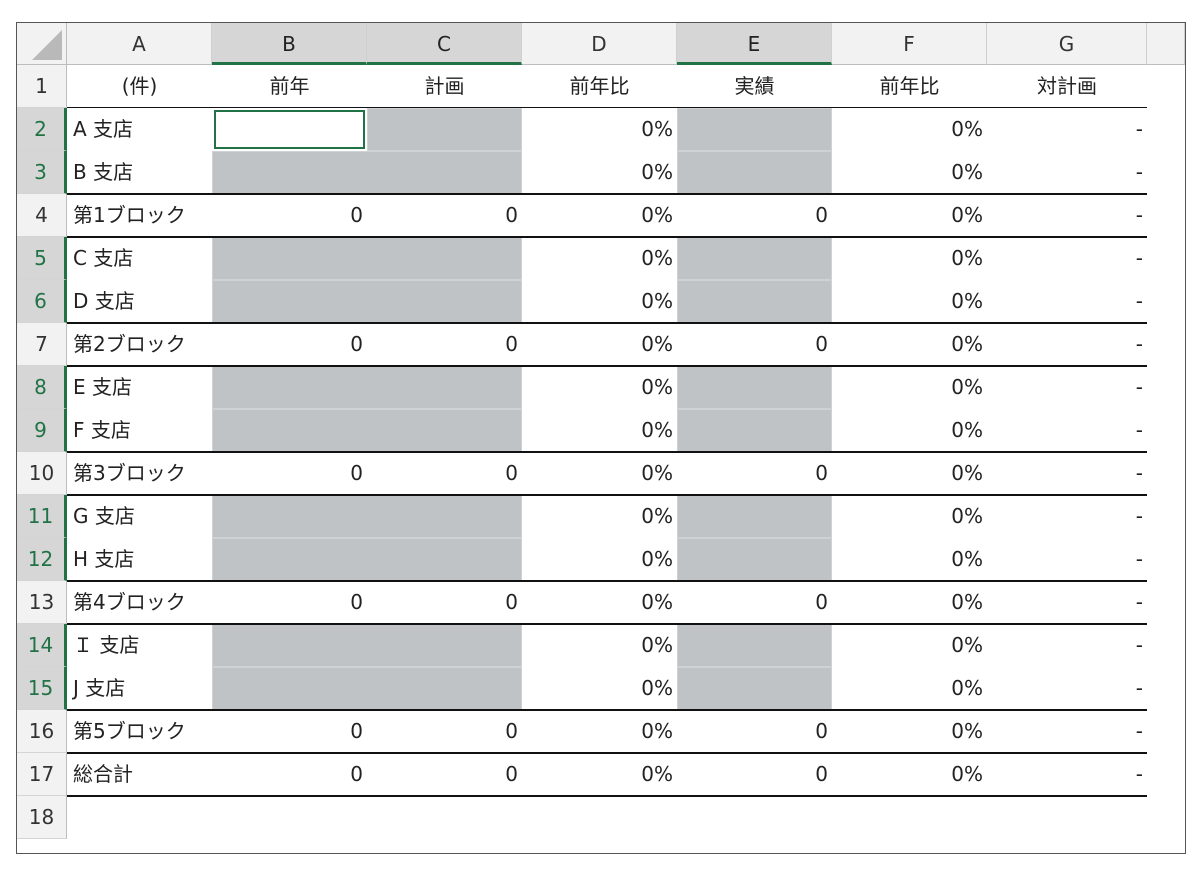 The image size is (1200, 872). Describe the element at coordinates (967, 473) in the screenshot. I see `cell-f10: 0%` at that location.